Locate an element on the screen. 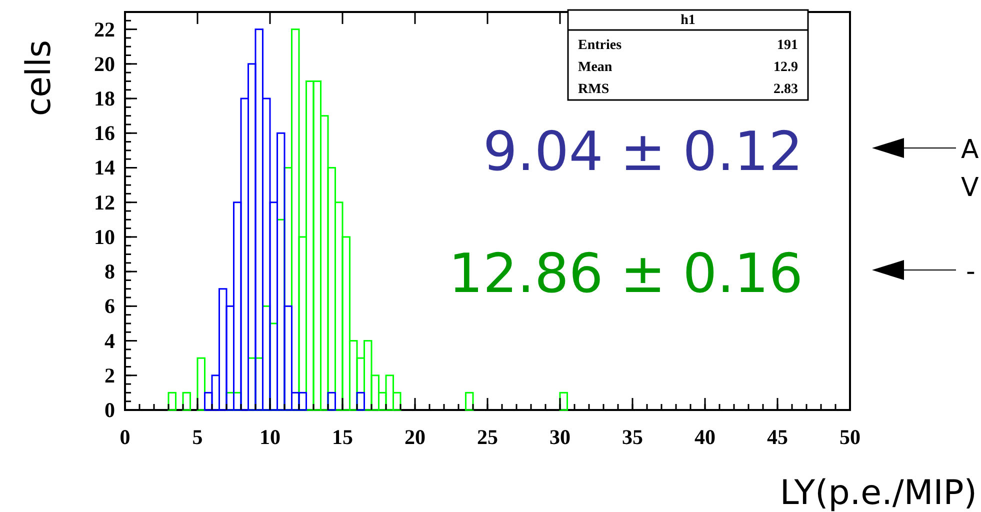 This screenshot has height=512, width=981. text: A is located at coordinates (970, 150).